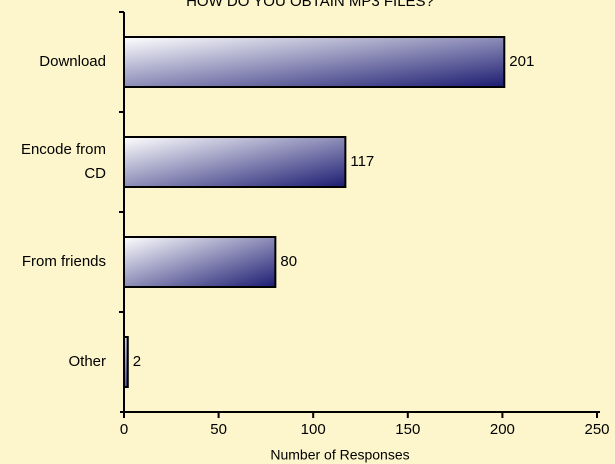  What do you see at coordinates (218, 429) in the screenshot?
I see `x-tick-label: 50` at bounding box center [218, 429].